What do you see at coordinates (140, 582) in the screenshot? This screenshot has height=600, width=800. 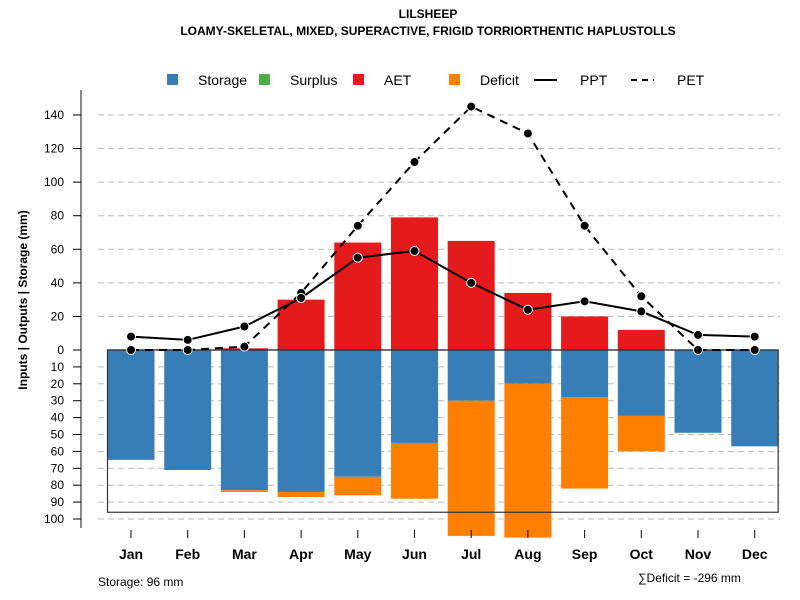 I see `storage-annotation: Storage: 96 mm` at bounding box center [140, 582].